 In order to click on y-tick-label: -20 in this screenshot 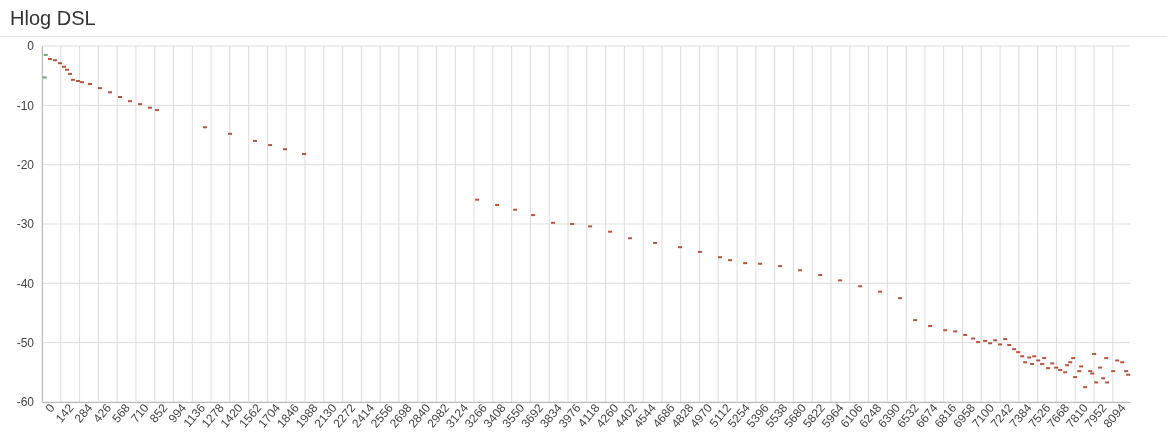, I will do `click(25, 165)`.